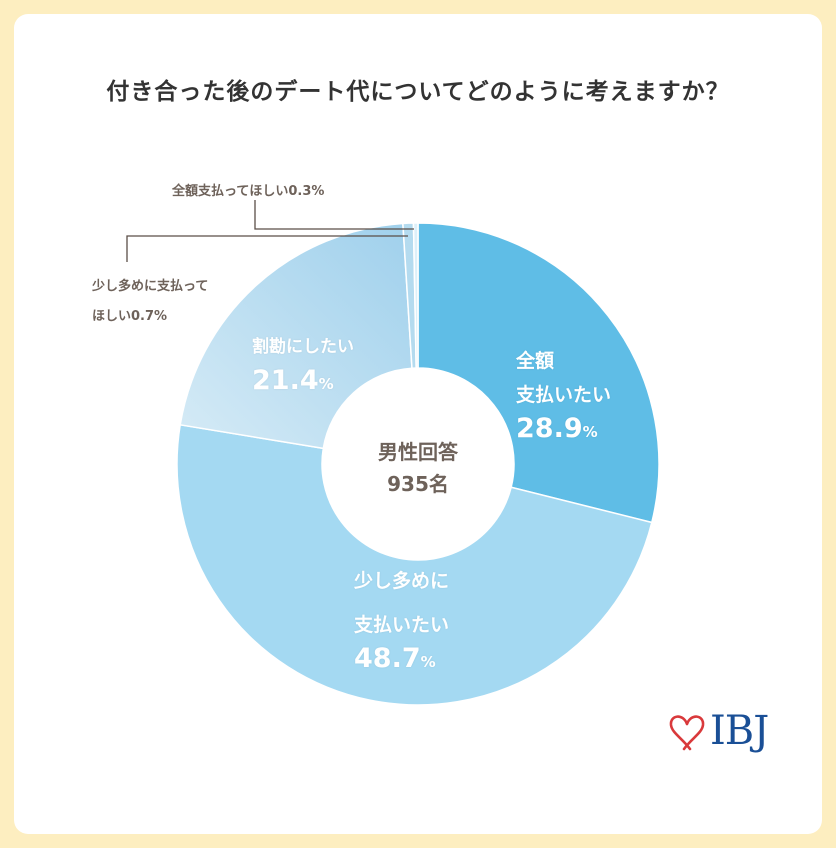 The image size is (836, 848). I want to click on slice-全額支払いたい, so click(538, 373).